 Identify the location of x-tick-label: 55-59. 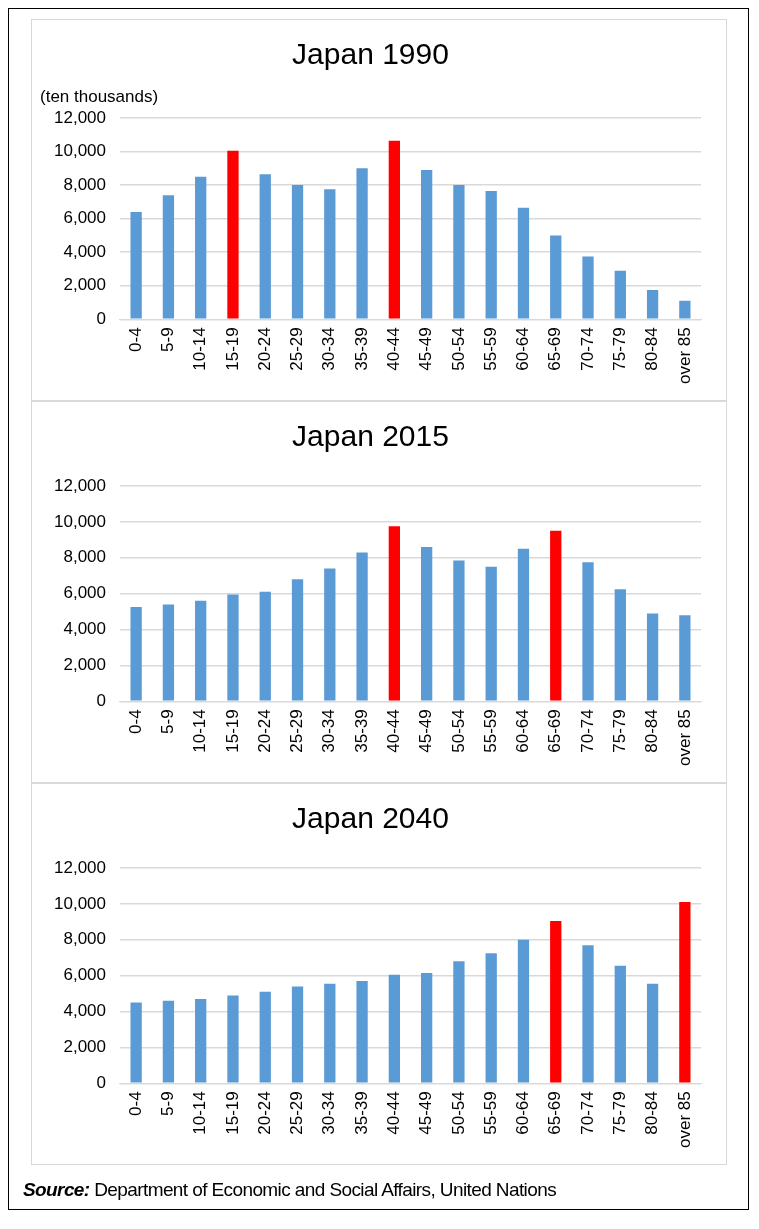
(490, 1113).